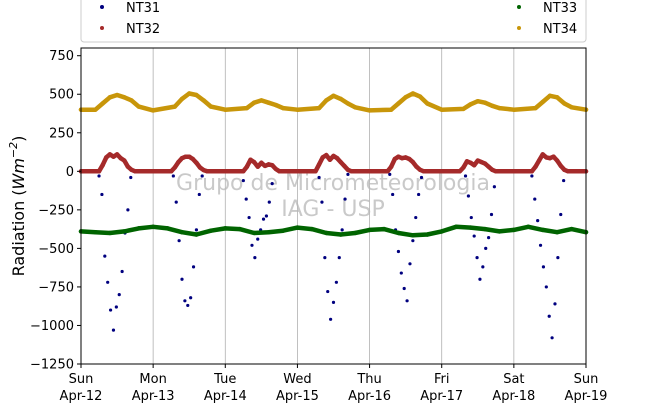  Describe the element at coordinates (224, 379) in the screenshot. I see `x-tick-label-day: Tue` at that location.